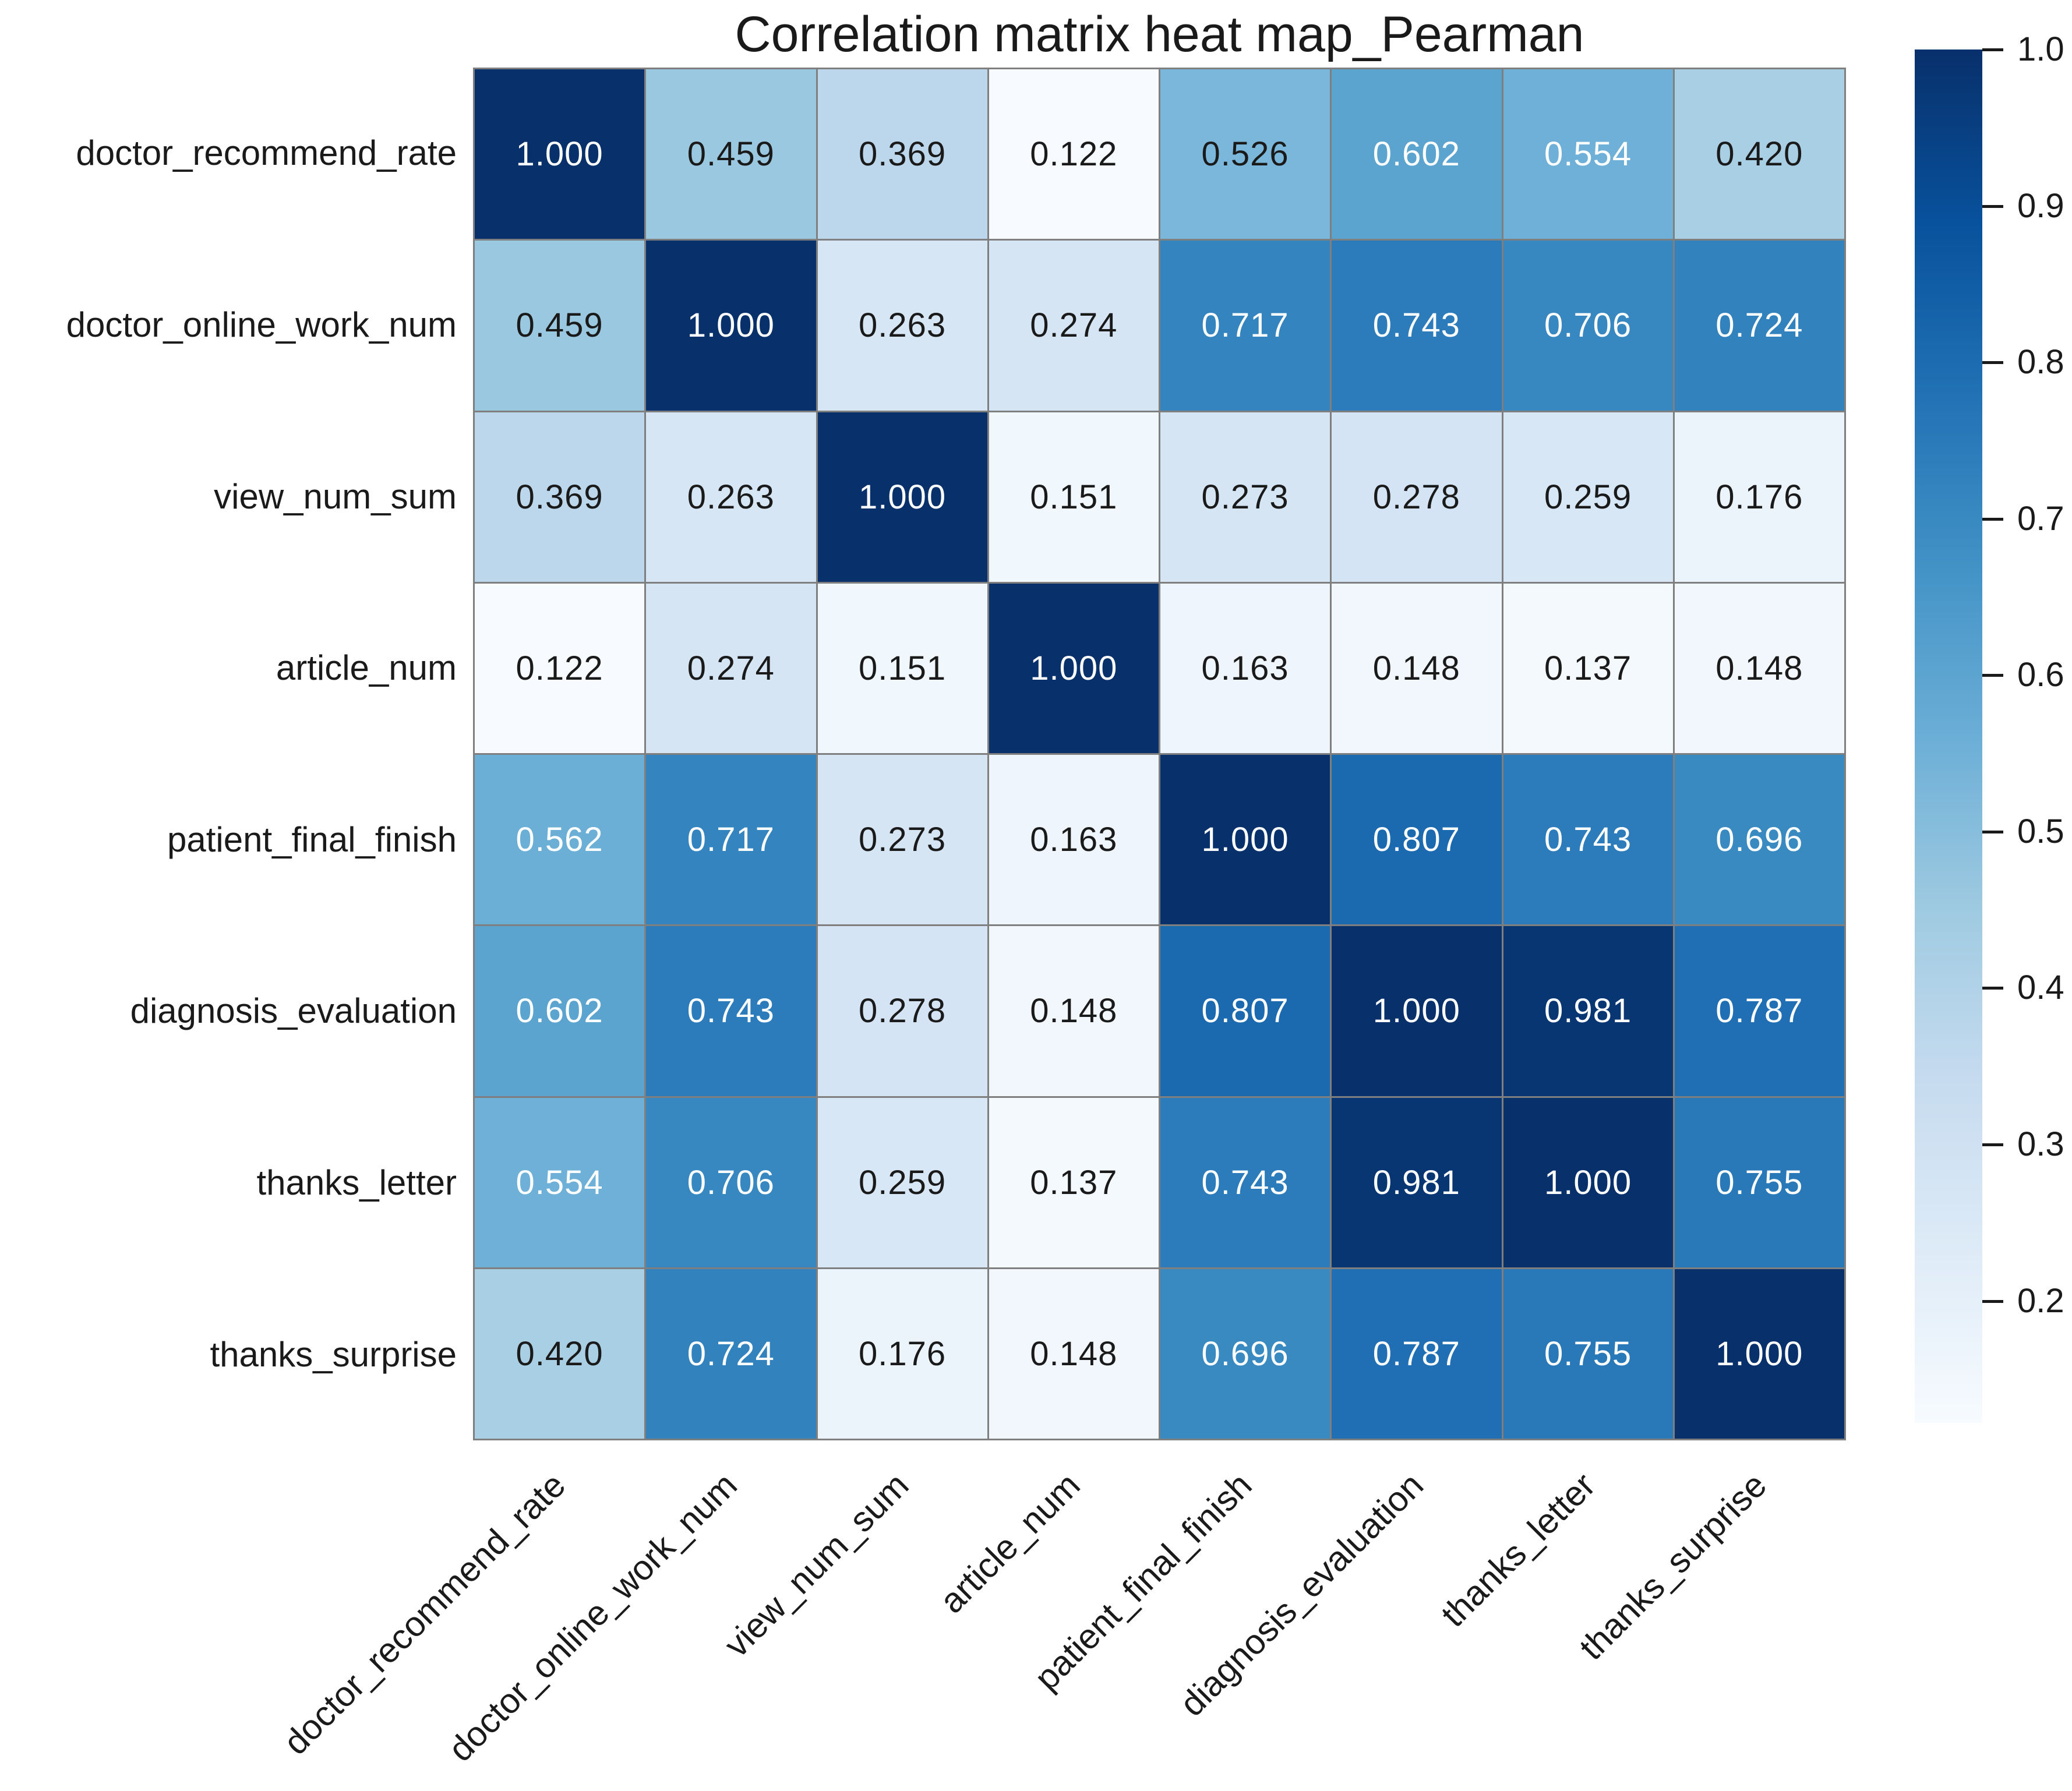 The image size is (2072, 1791). Describe the element at coordinates (1517, 1550) in the screenshot. I see `x-axis-label: thanks_letter` at that location.